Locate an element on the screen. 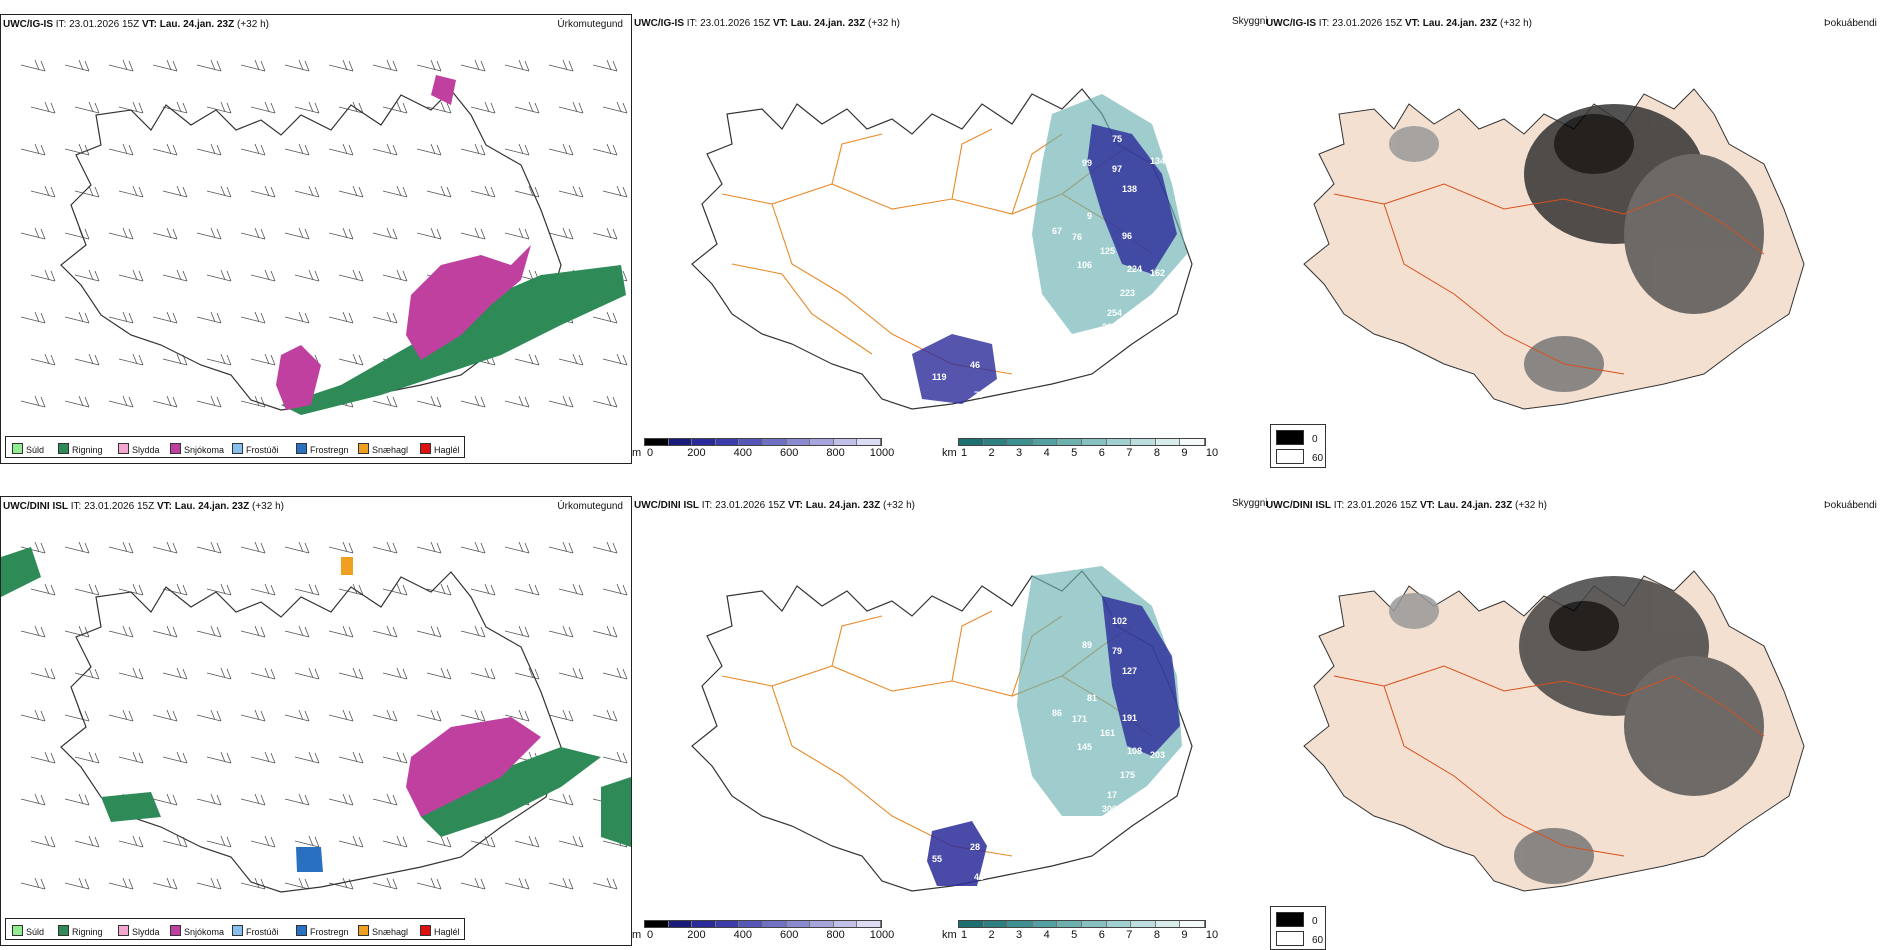 This screenshot has width=1900, height=950. precip-legend-item: Snjókoma is located at coordinates (197, 449).